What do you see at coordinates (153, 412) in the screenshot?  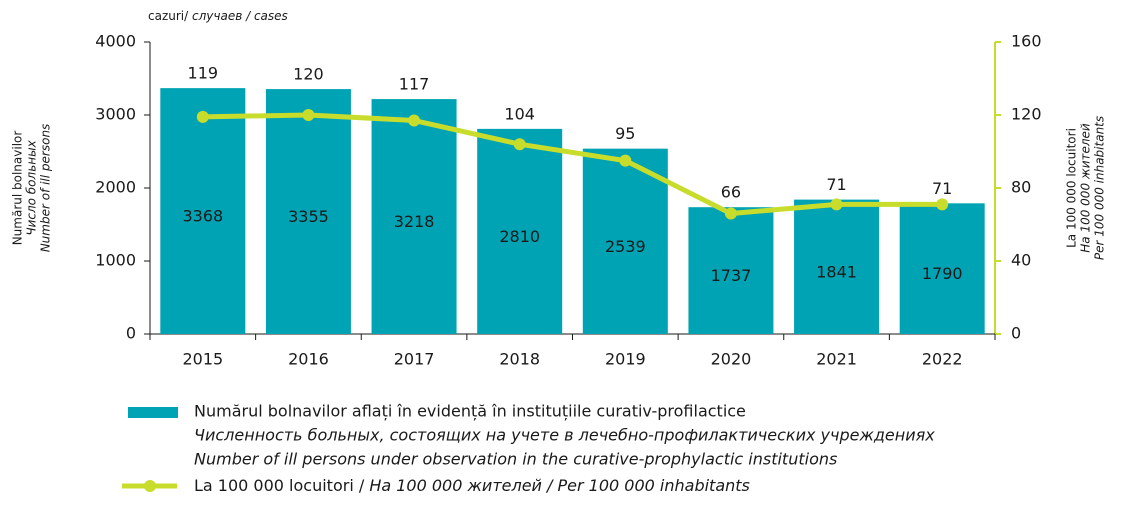 I see `legend-swatch` at bounding box center [153, 412].